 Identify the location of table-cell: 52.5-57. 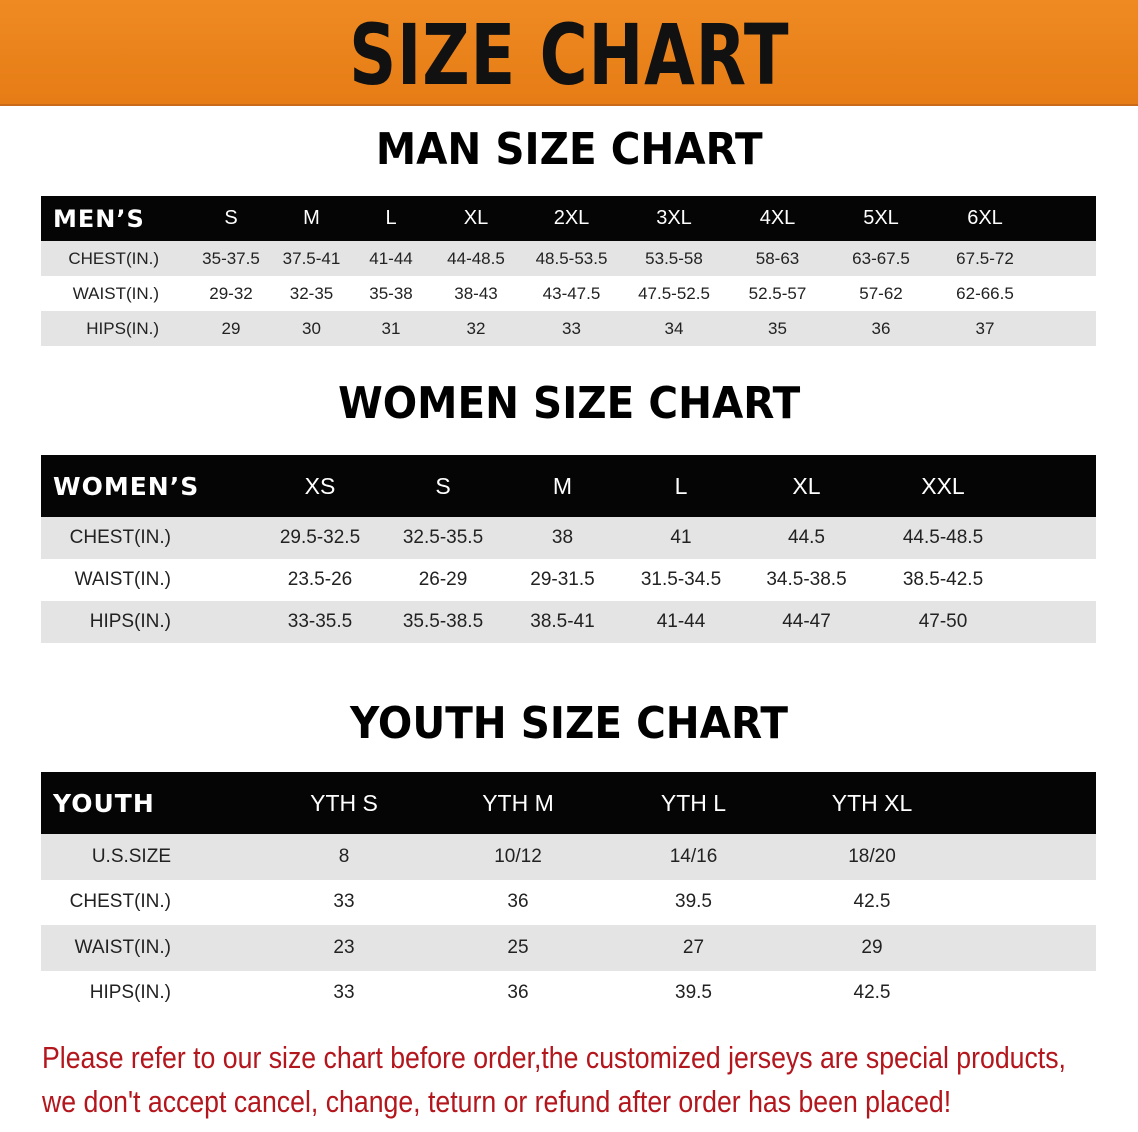
(777, 293).